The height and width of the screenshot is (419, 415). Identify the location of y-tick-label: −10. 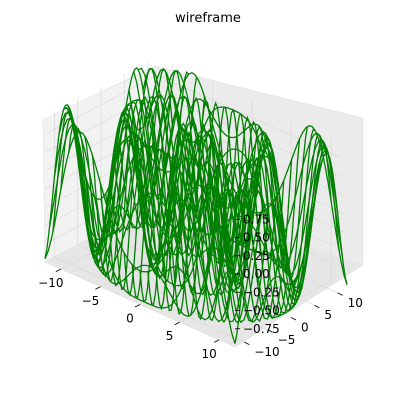
(266, 352).